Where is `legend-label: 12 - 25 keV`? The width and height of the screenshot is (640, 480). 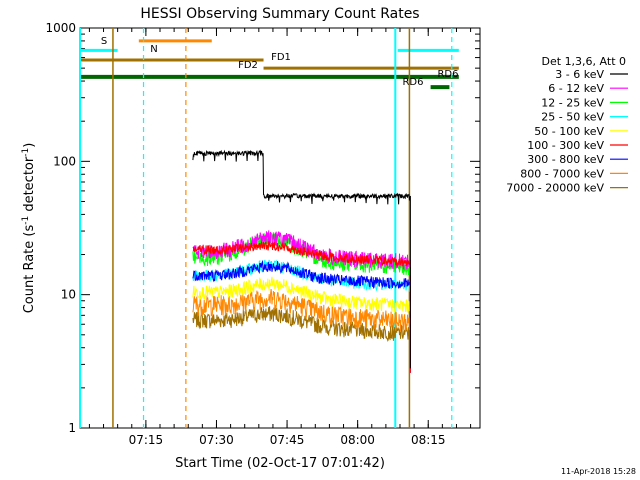 legend-label: 12 - 25 keV is located at coordinates (572, 102).